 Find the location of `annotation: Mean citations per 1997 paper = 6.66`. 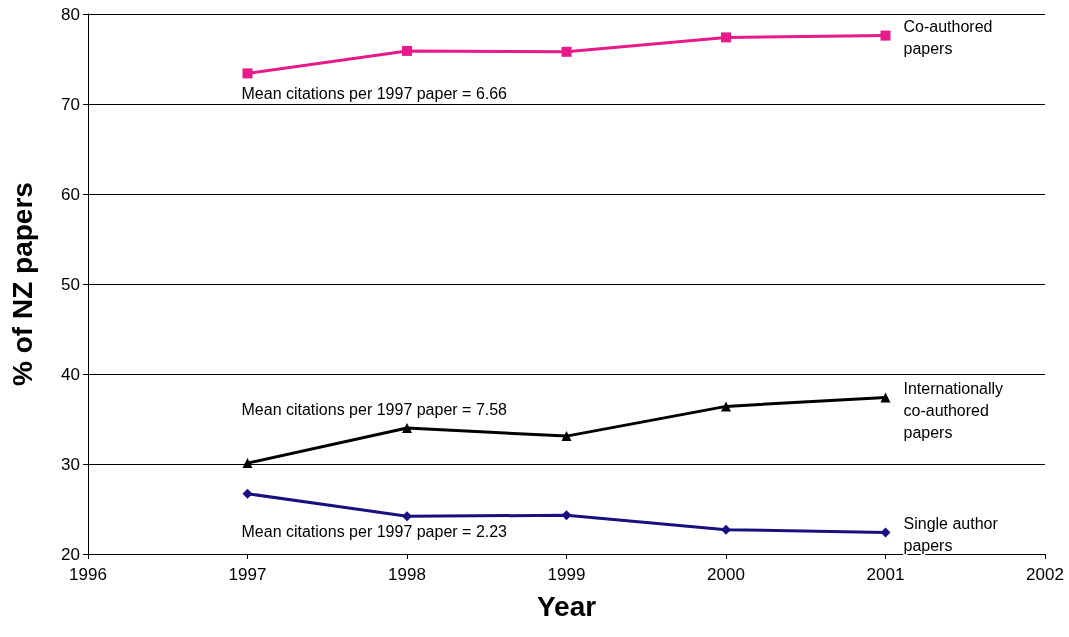

annotation: Mean citations per 1997 paper = 6.66 is located at coordinates (374, 93).